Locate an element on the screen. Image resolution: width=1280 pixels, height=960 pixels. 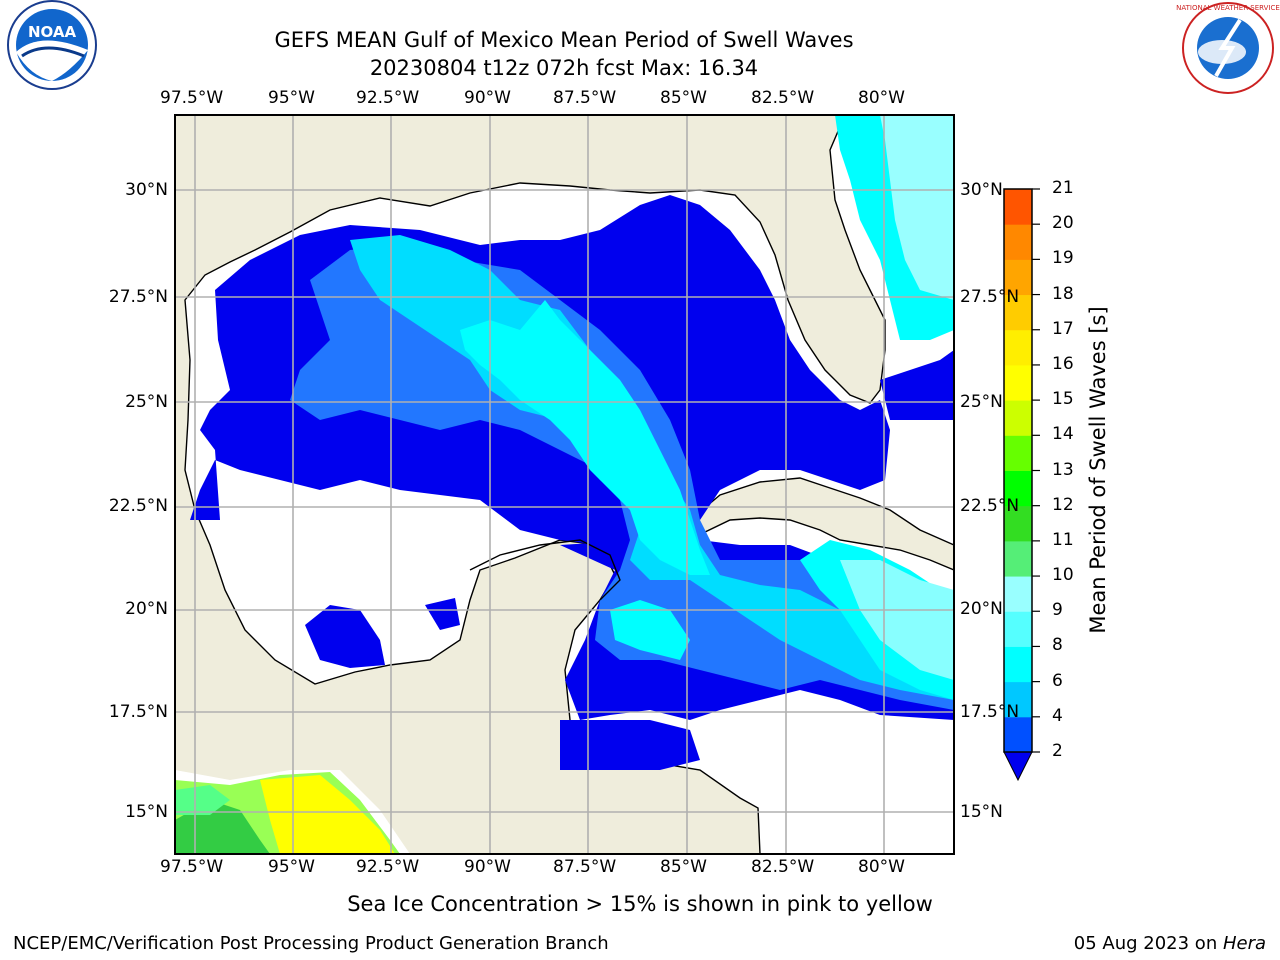
colorbar-tick-label: 8 is located at coordinates (1057, 645).